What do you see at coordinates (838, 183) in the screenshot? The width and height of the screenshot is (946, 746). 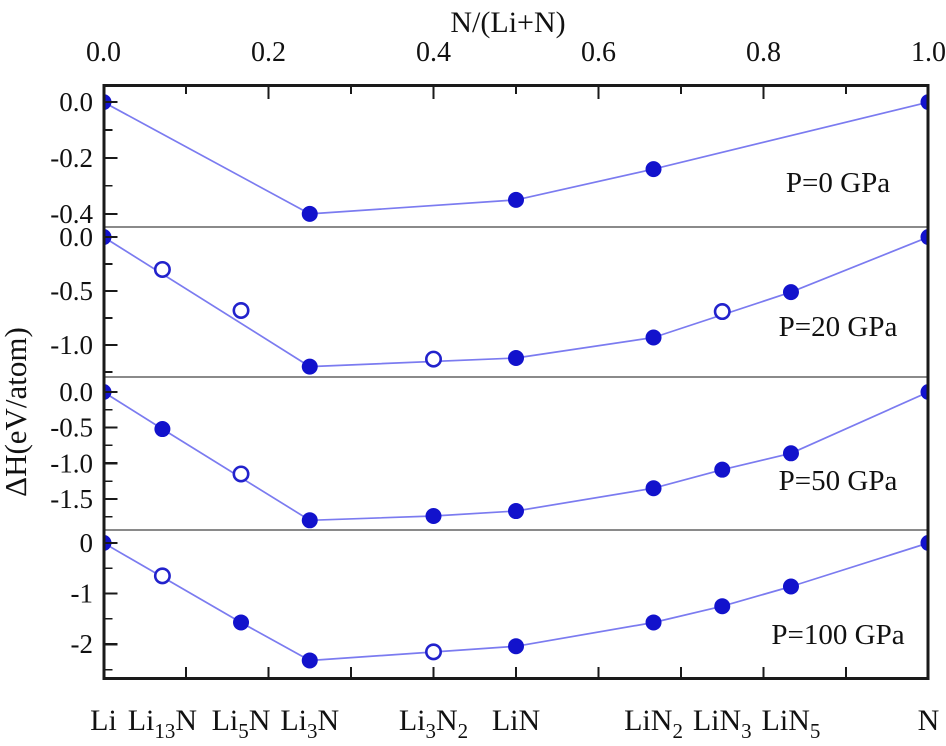 I see `panel-label-p0: P=0 GPa` at bounding box center [838, 183].